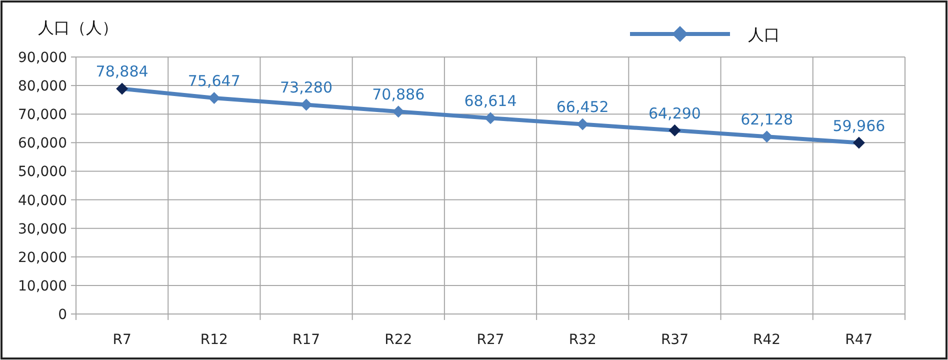  What do you see at coordinates (214, 81) in the screenshot?
I see `data-label: 75,647` at bounding box center [214, 81].